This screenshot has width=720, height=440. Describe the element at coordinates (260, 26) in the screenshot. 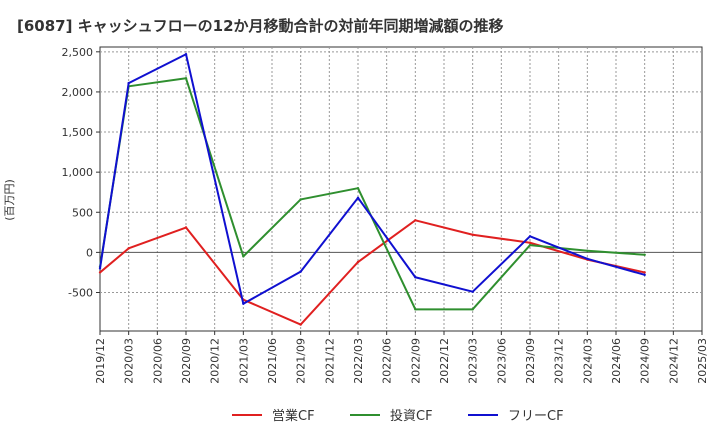

I see `chart-title: [6087] キャッシュフローの12か月移動合計の対前年同期増減額の推移` at that location.